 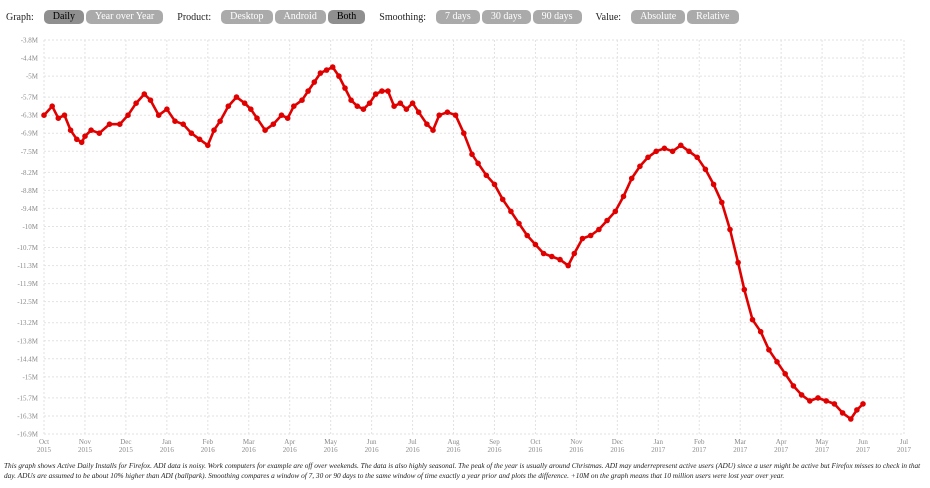 What do you see at coordinates (713, 17) in the screenshot?
I see `relative-button: Relative` at bounding box center [713, 17].